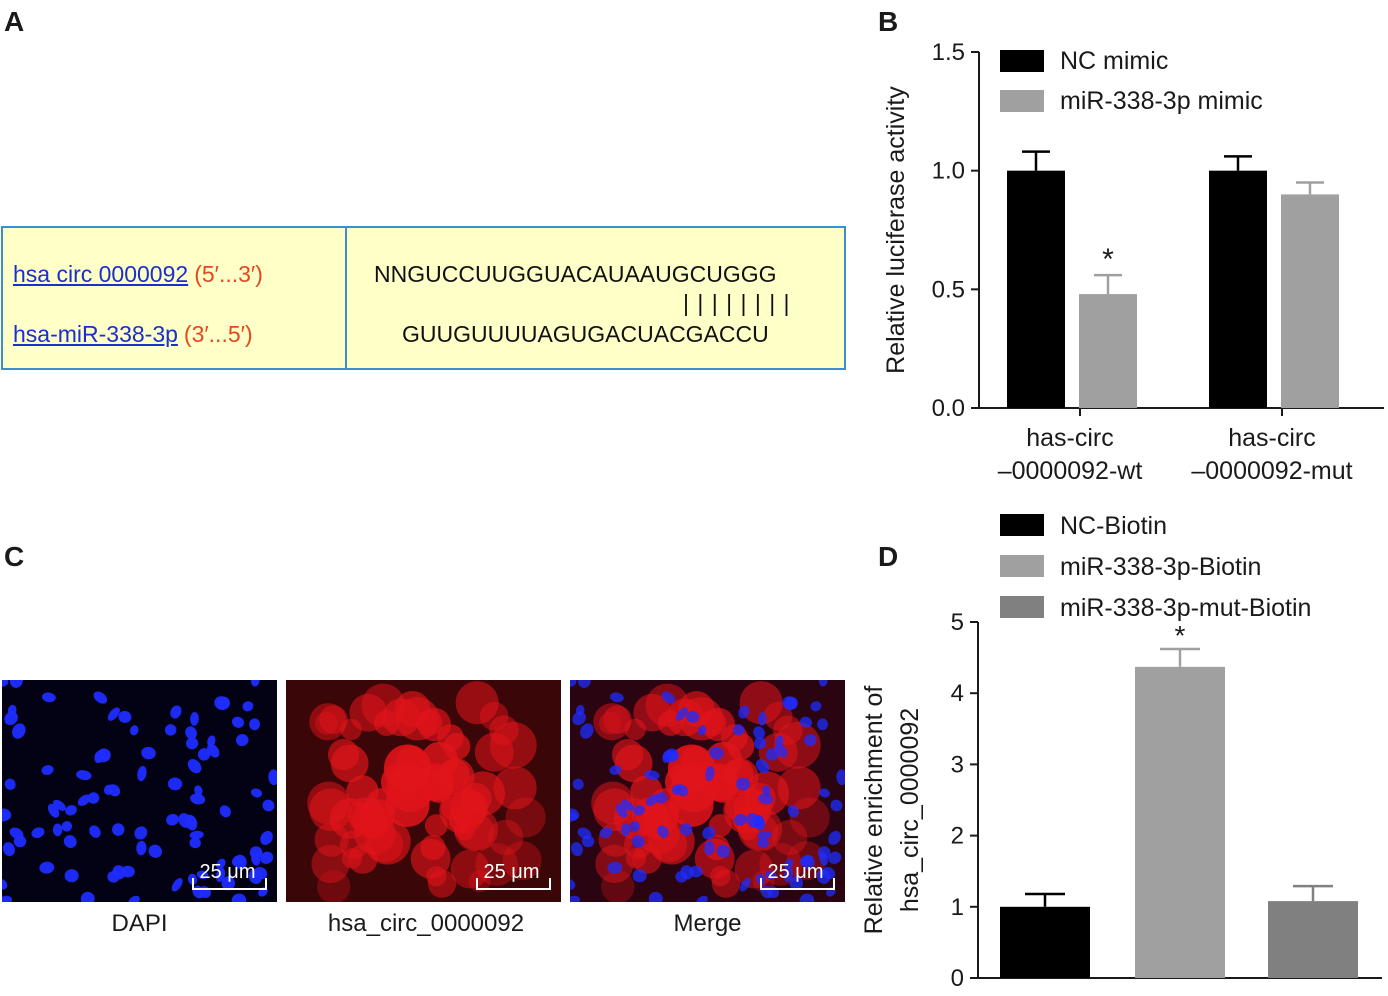  What do you see at coordinates (957, 836) in the screenshot?
I see `y-tick-label: 2` at bounding box center [957, 836].